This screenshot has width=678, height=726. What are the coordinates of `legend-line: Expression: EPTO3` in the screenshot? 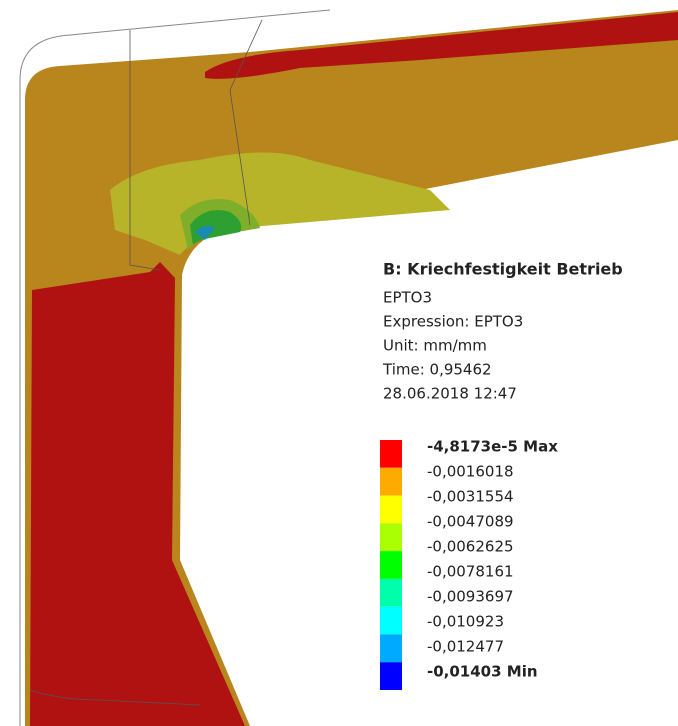 It's located at (453, 322).